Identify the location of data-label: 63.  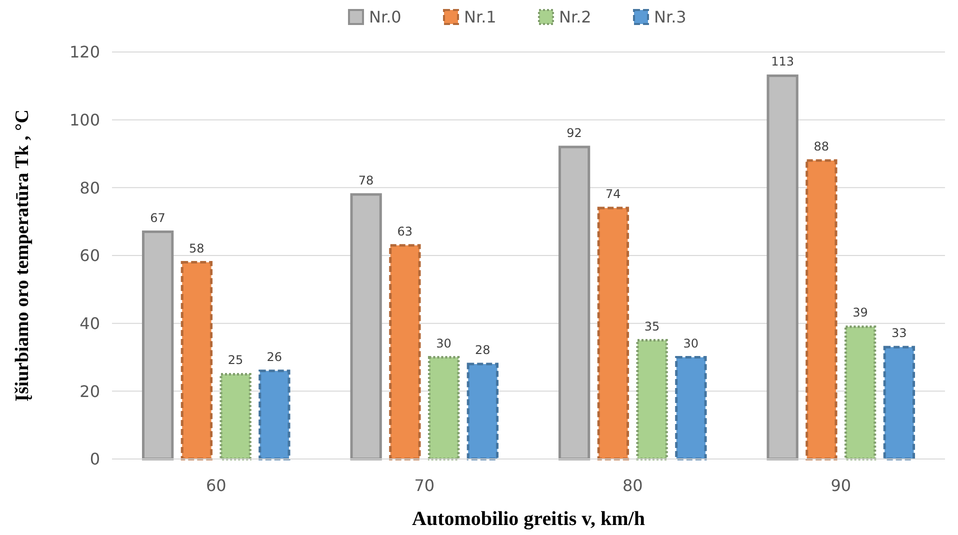
(405, 231).